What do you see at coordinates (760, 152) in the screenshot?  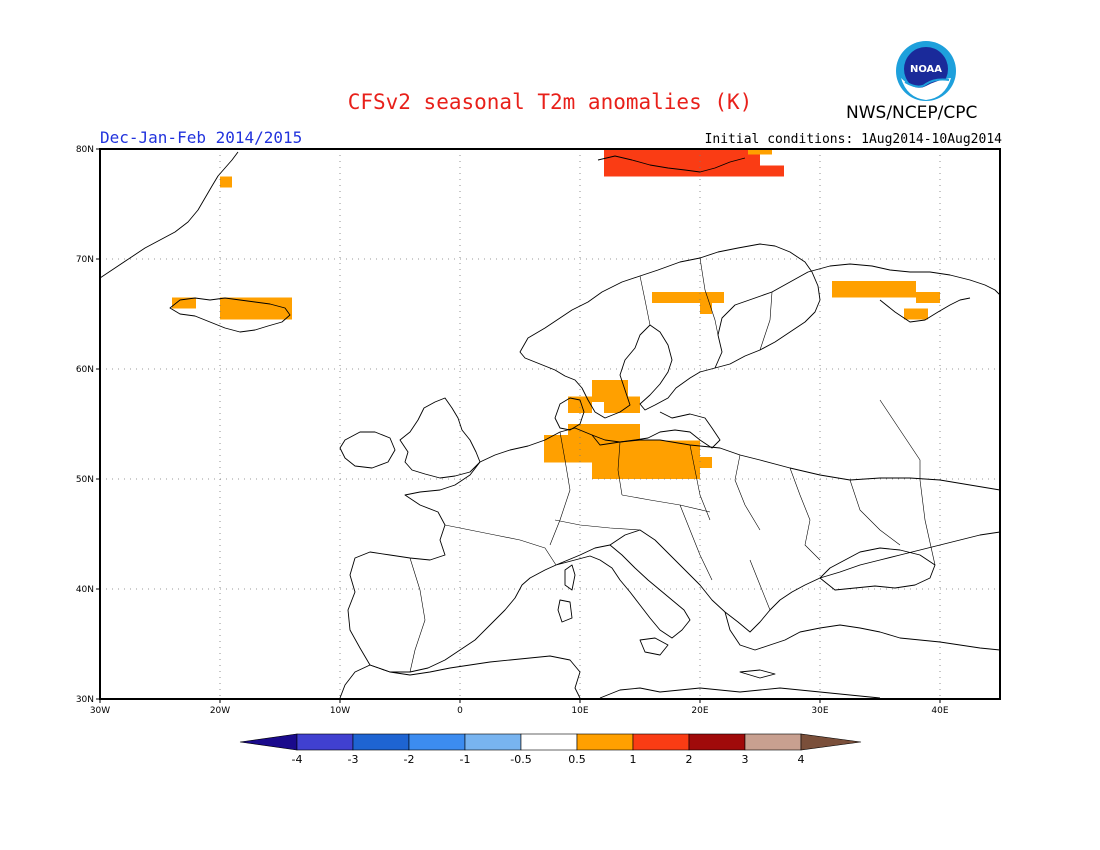 I see `anomaly-region-svalbard-small` at bounding box center [760, 152].